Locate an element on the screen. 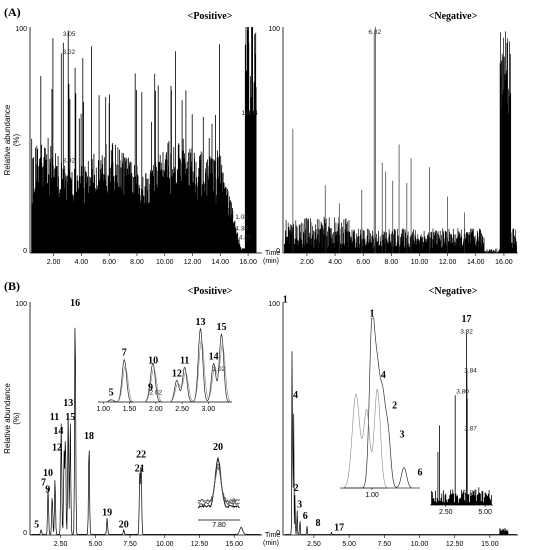 The height and width of the screenshot is (550, 540). peak-retention-label: 4.38 is located at coordinates (241, 228).